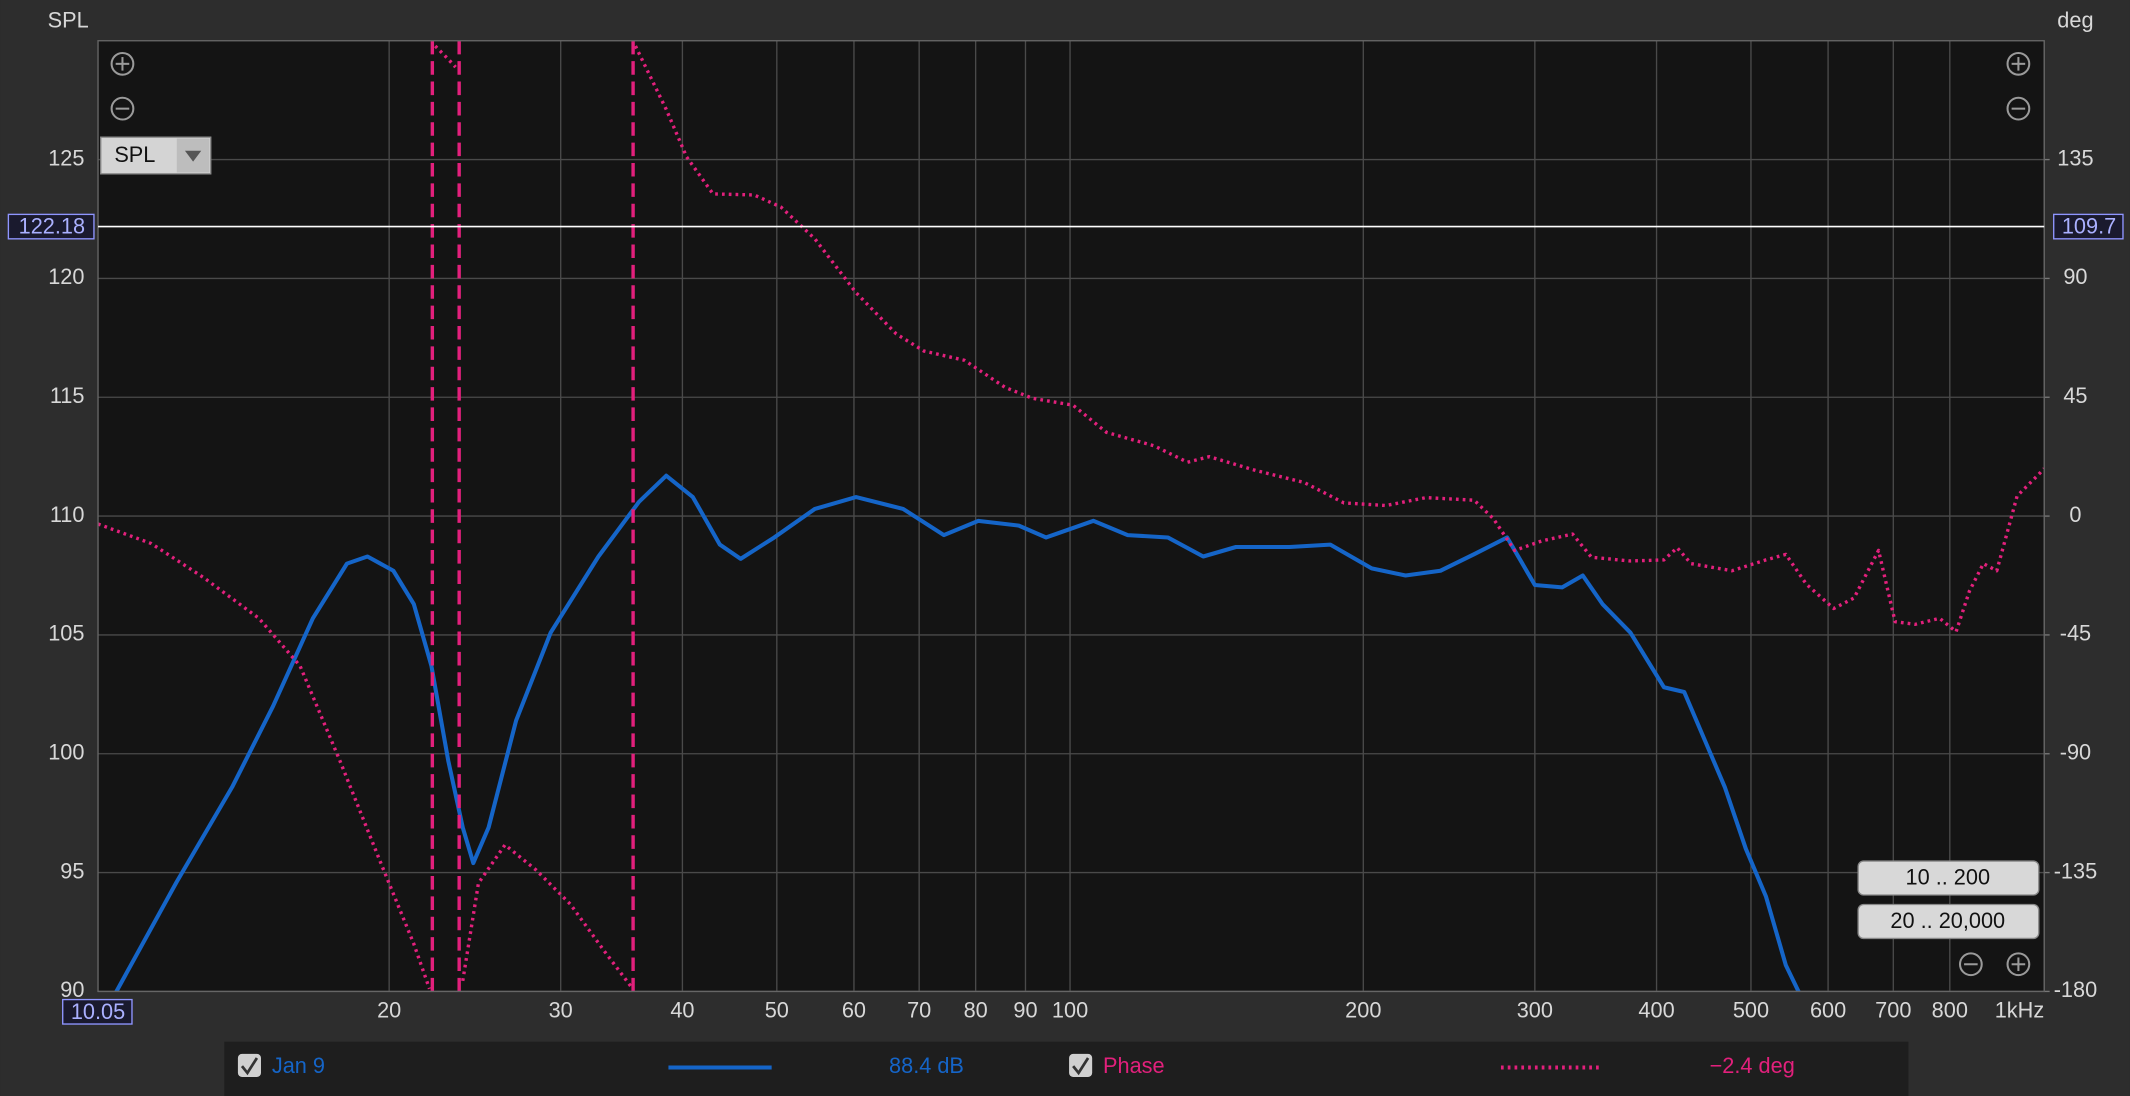  What do you see at coordinates (1025, 1010) in the screenshot?
I see `x-tick-label: 90` at bounding box center [1025, 1010].